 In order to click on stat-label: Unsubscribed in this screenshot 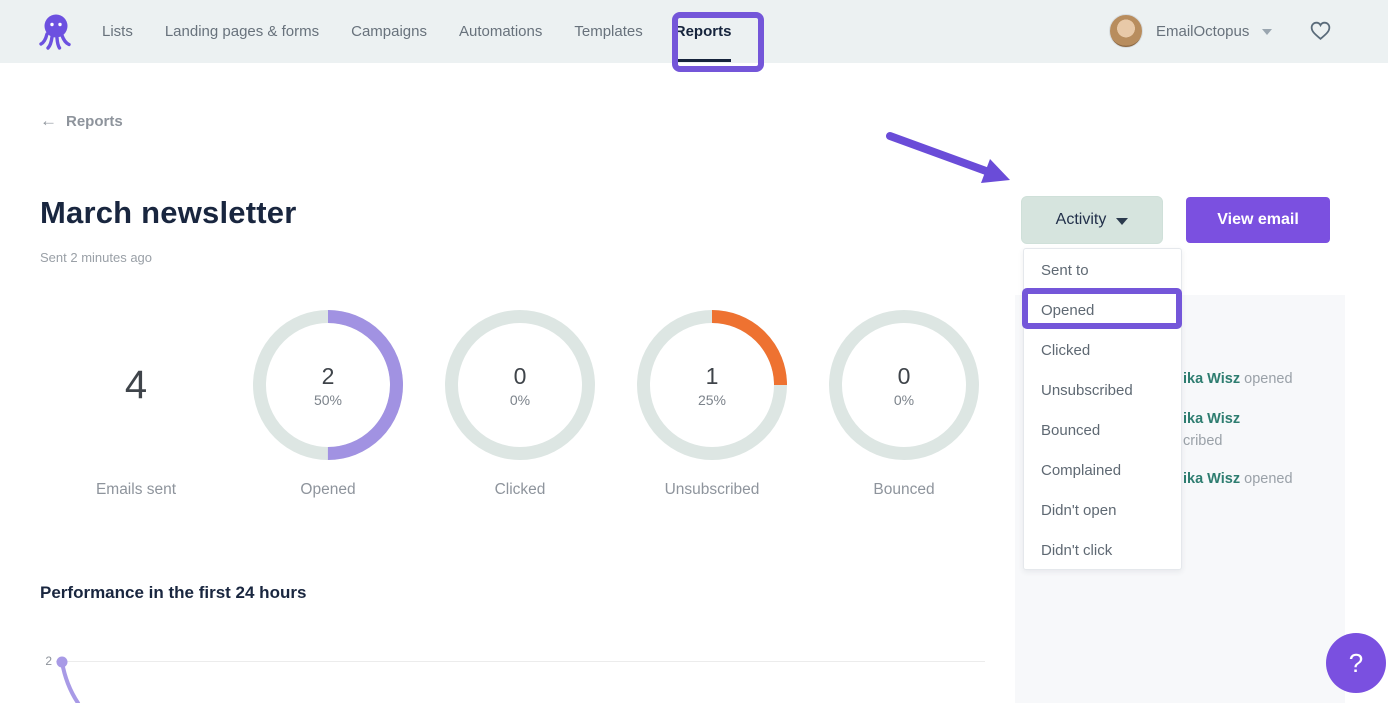, I will do `click(712, 489)`.